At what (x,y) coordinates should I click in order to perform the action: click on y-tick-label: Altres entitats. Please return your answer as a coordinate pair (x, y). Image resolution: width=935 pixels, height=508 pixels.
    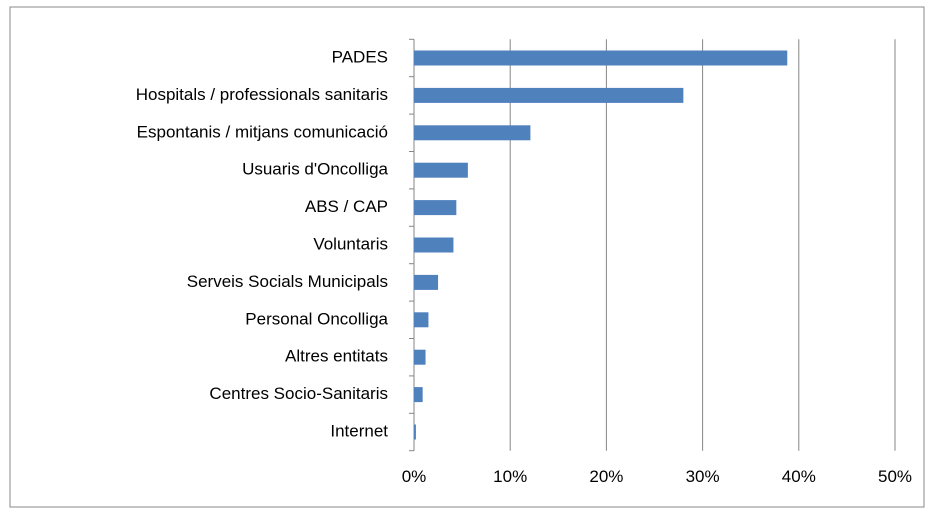
    Looking at the image, I should click on (336, 356).